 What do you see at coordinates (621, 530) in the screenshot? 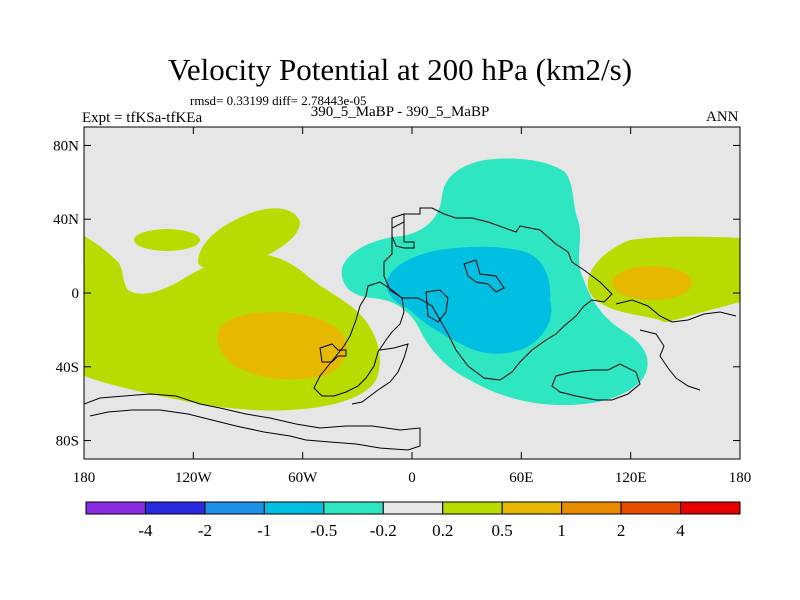
I see `colorbar-label: 2` at bounding box center [621, 530].